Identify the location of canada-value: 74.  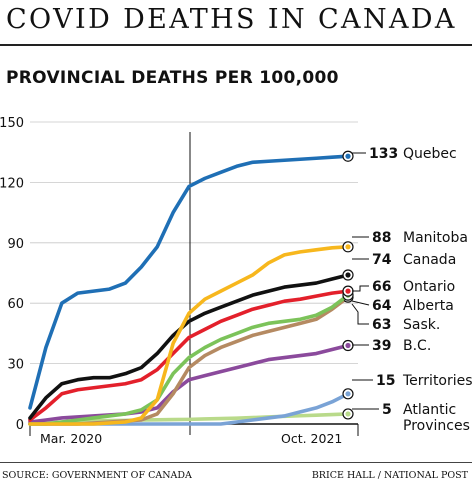
(382, 260).